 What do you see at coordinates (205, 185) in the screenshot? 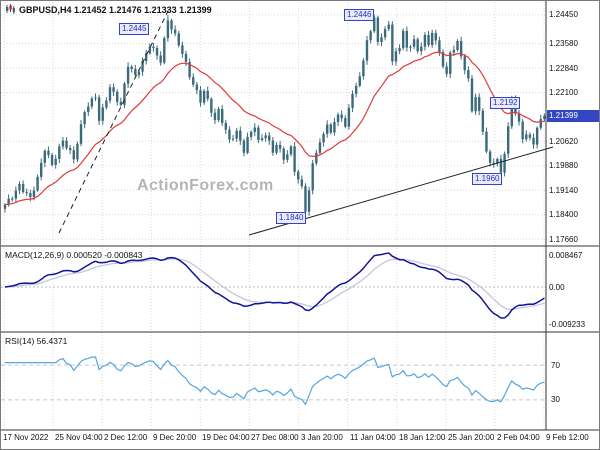
I see `watermark: ActionForex.com` at bounding box center [205, 185].